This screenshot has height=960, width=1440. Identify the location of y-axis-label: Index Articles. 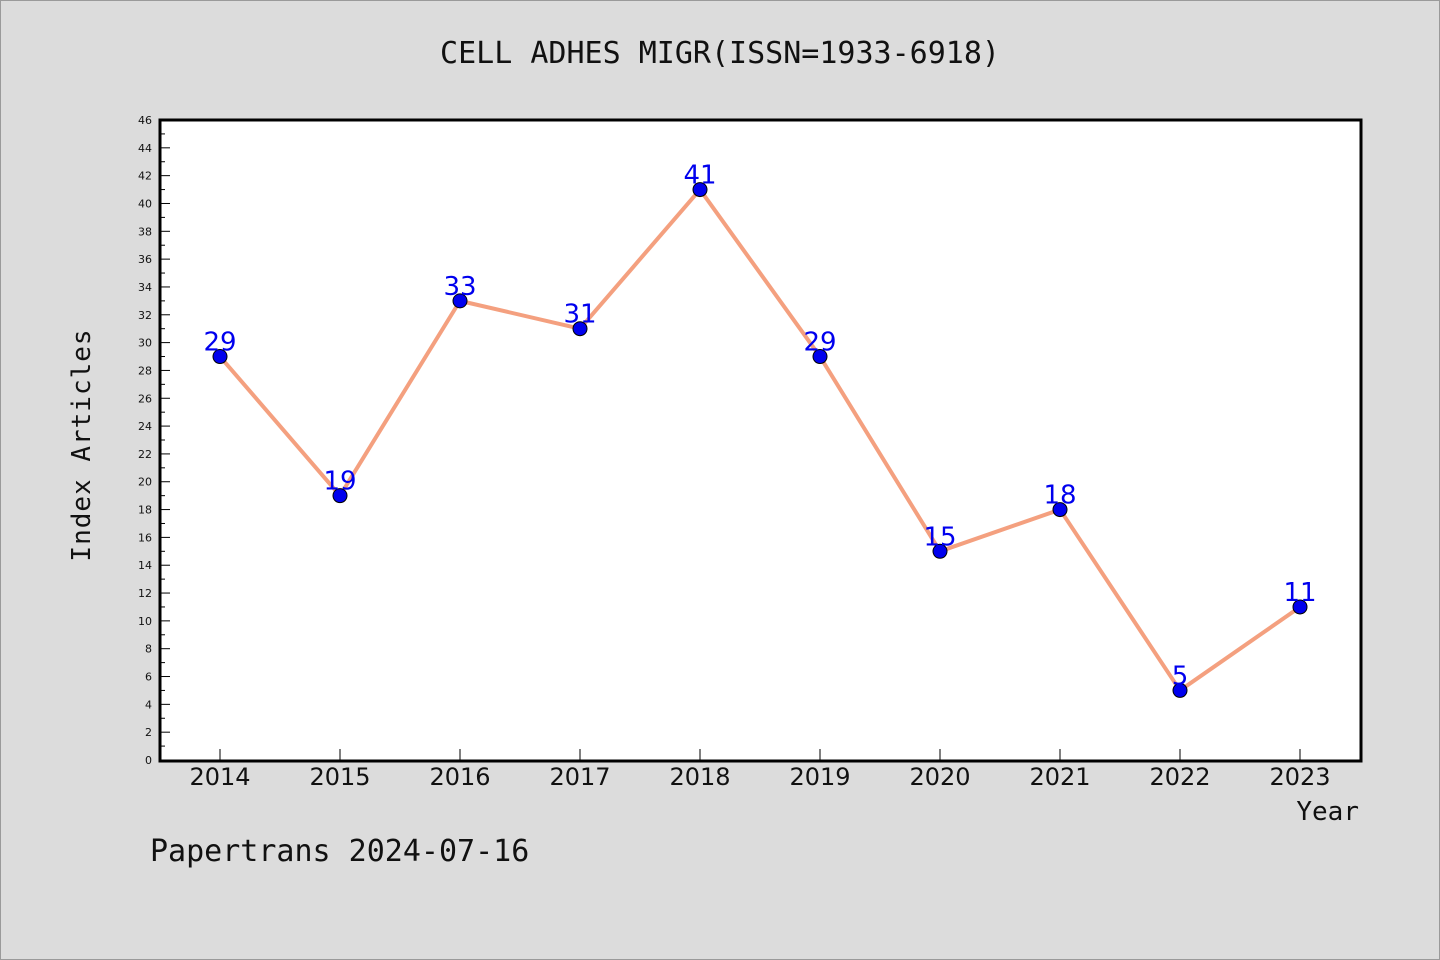
(82, 444).